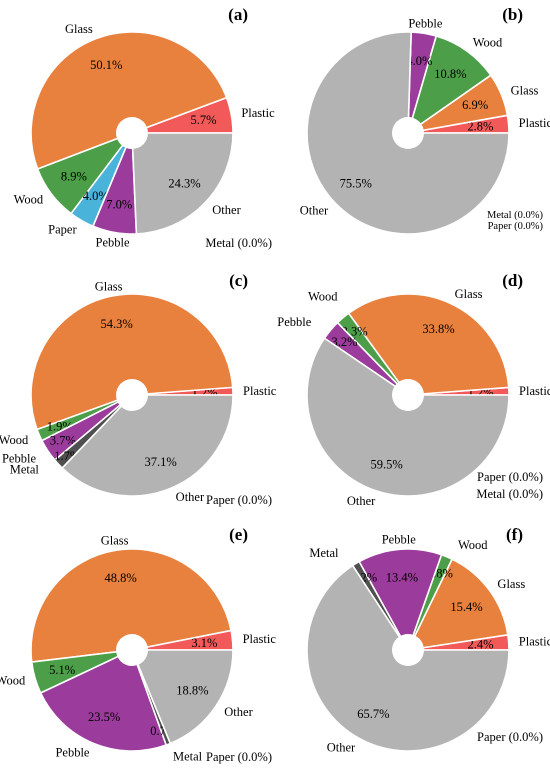  Describe the element at coordinates (192, 690) in the screenshot. I see `slice-percent-label: 18.8%` at that location.